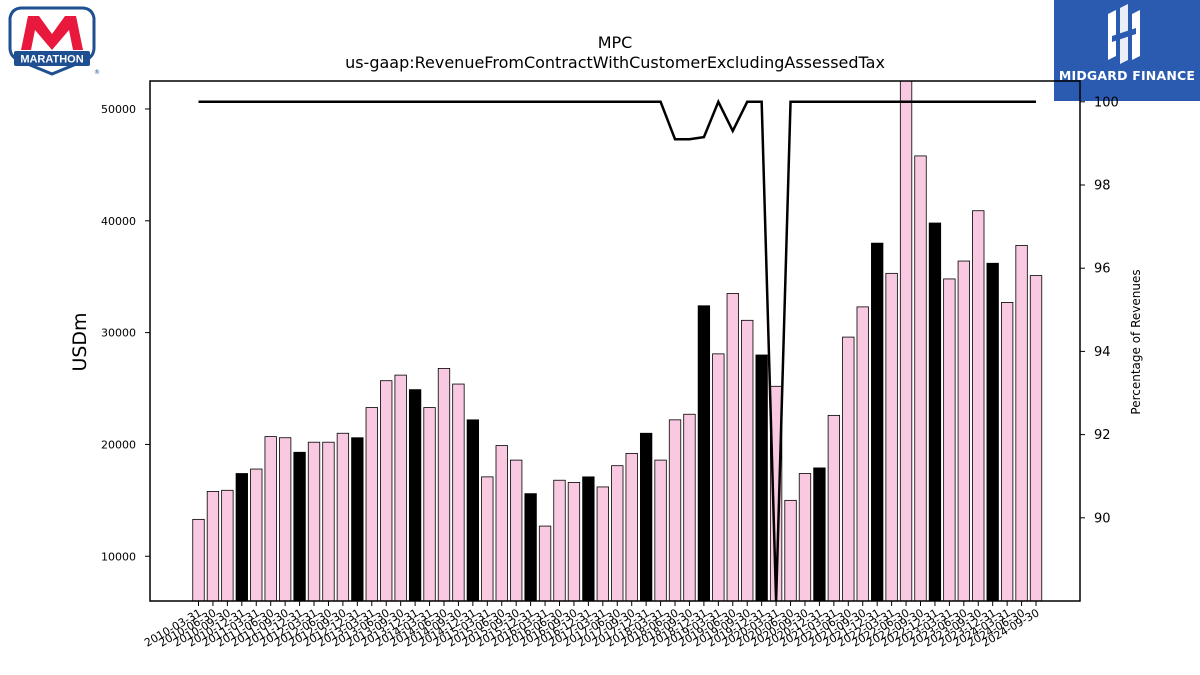 The image size is (1200, 675). What do you see at coordinates (118, 333) in the screenshot?
I see `y-tick-label: 30000` at bounding box center [118, 333].